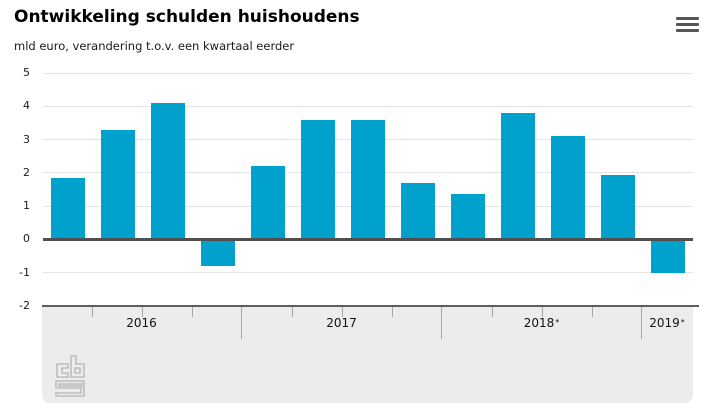 Image resolution: width=718 pixels, height=415 pixels. What do you see at coordinates (539, 323) in the screenshot?
I see `year-label: 2018` at bounding box center [539, 323].